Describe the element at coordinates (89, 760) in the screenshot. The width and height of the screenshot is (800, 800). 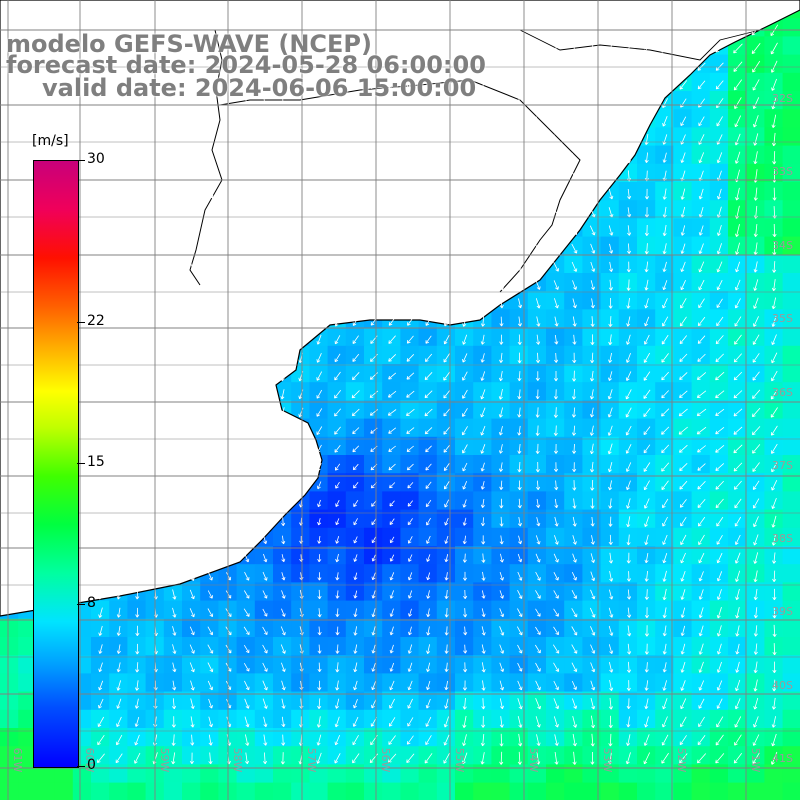
I see `longitude-label: 60W` at that location.